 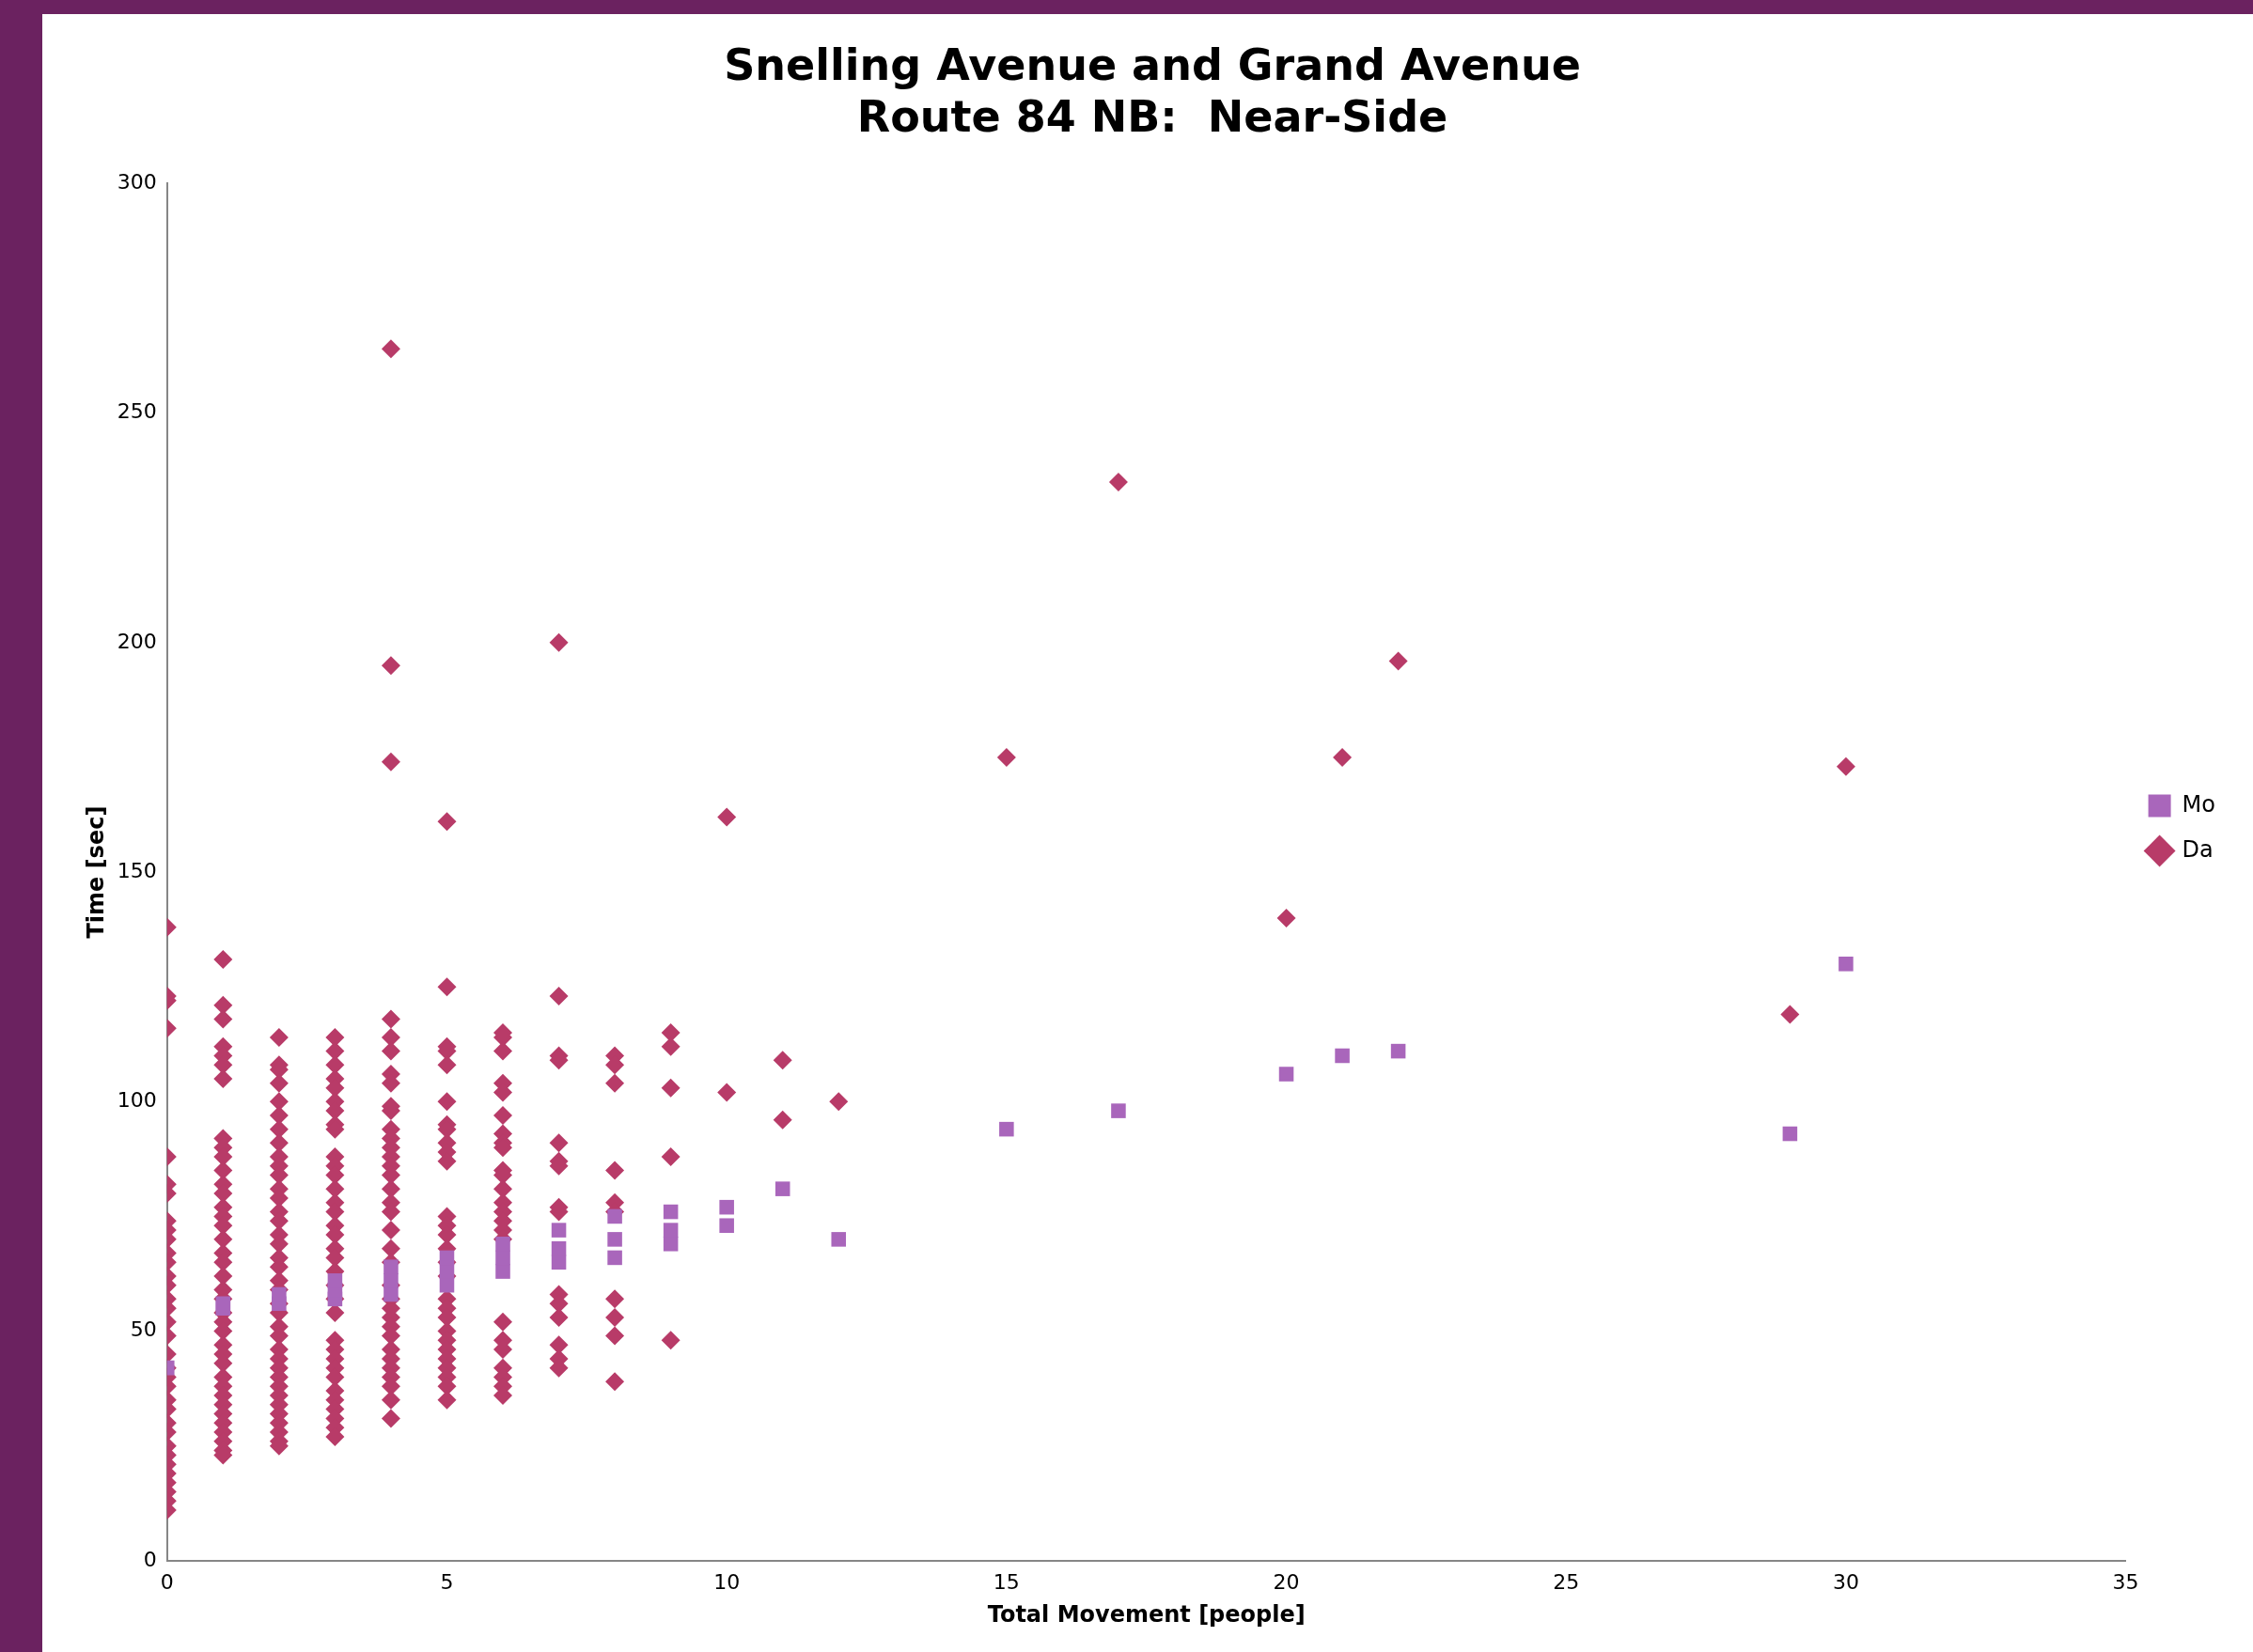 I want to click on y-tick-label: 300, so click(x=137, y=182).